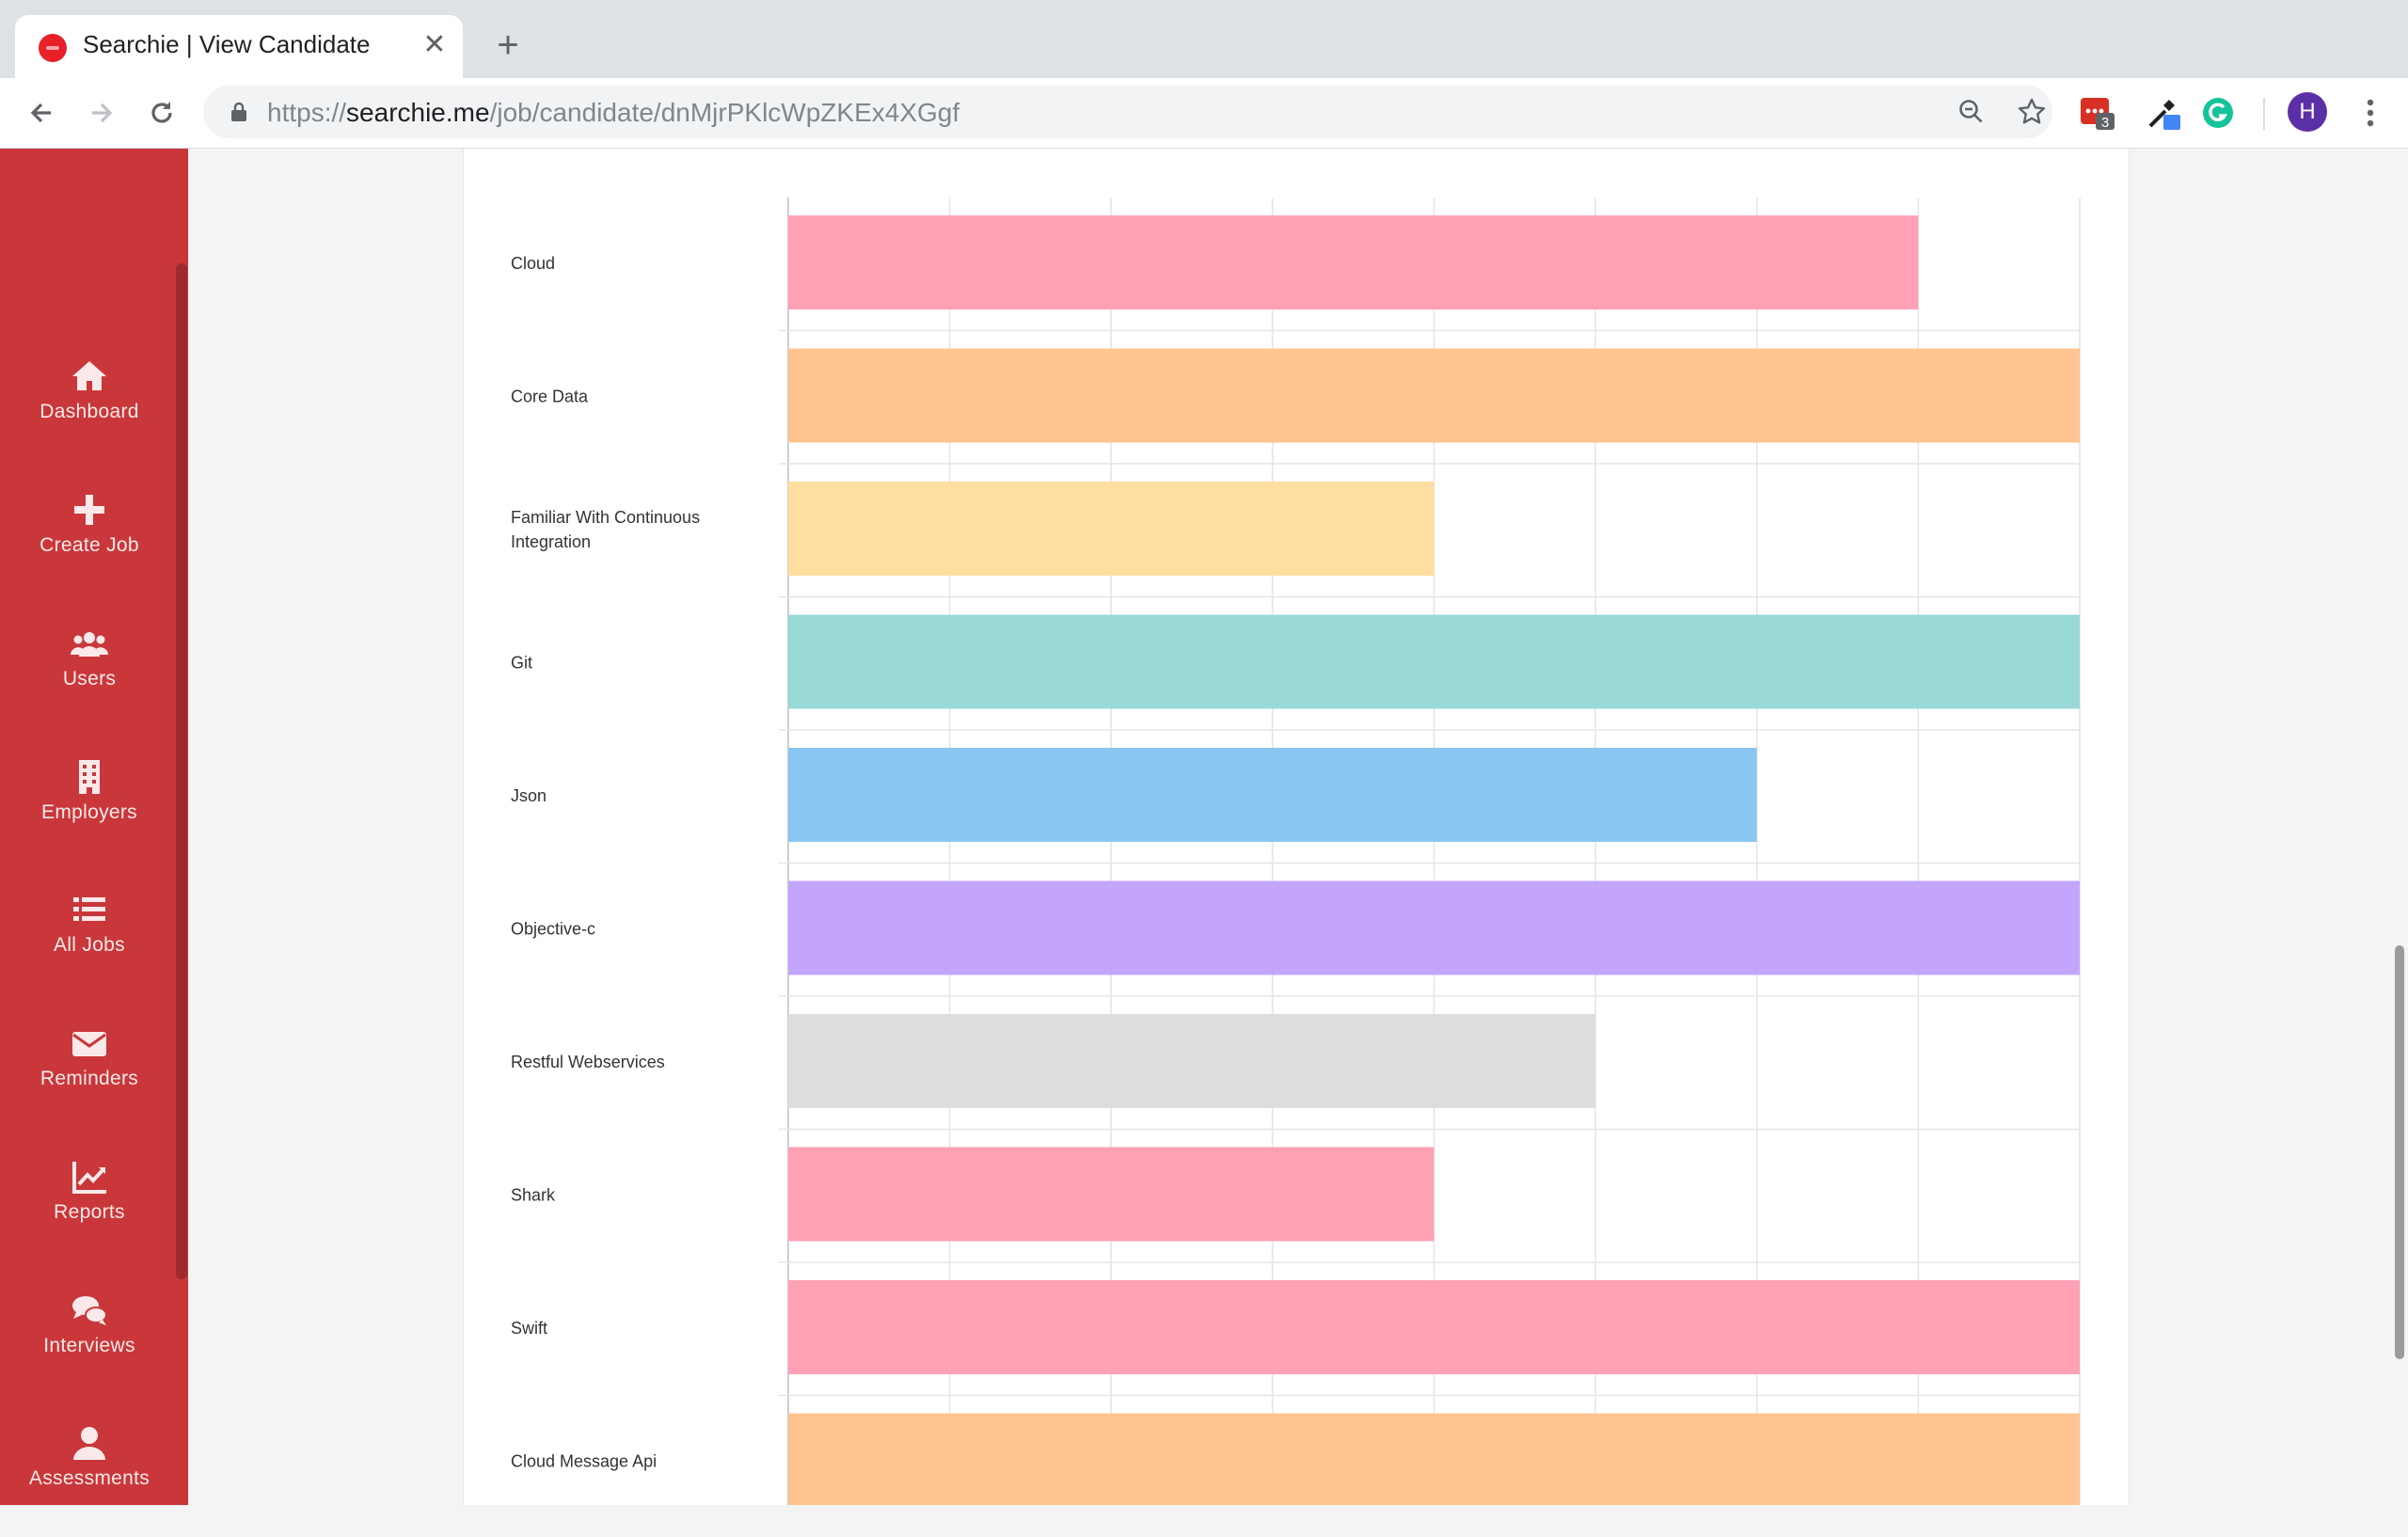  I want to click on home-icon, so click(89, 375).